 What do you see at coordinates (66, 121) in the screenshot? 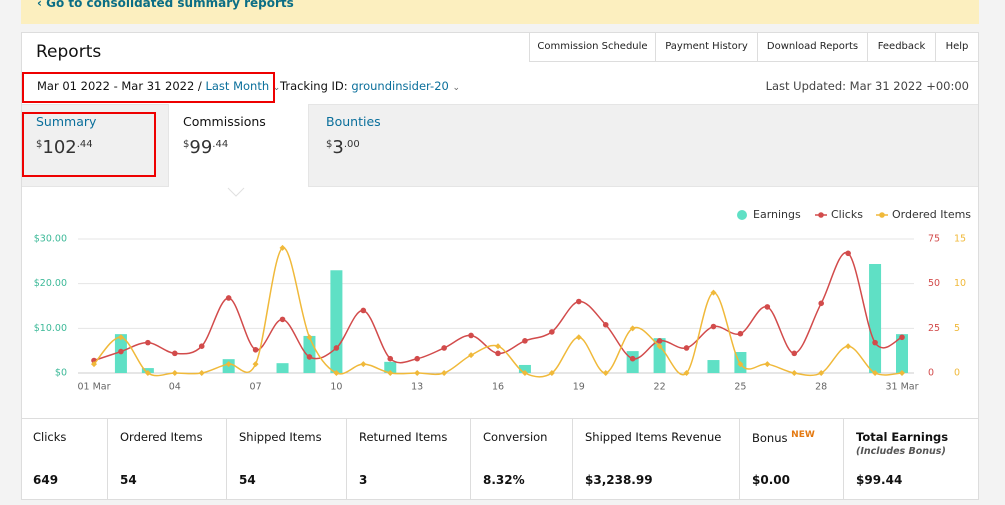
I see `tab-label: Summary` at bounding box center [66, 121].